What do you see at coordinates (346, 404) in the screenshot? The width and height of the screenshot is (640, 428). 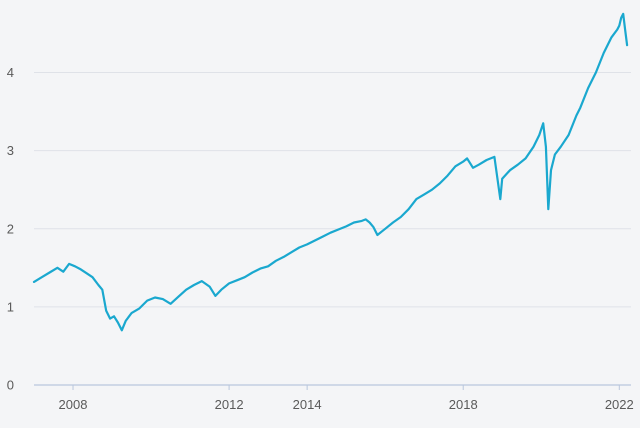 I see `x-axis-tick-labels: 2008 2012 2014 2018 2022` at bounding box center [346, 404].